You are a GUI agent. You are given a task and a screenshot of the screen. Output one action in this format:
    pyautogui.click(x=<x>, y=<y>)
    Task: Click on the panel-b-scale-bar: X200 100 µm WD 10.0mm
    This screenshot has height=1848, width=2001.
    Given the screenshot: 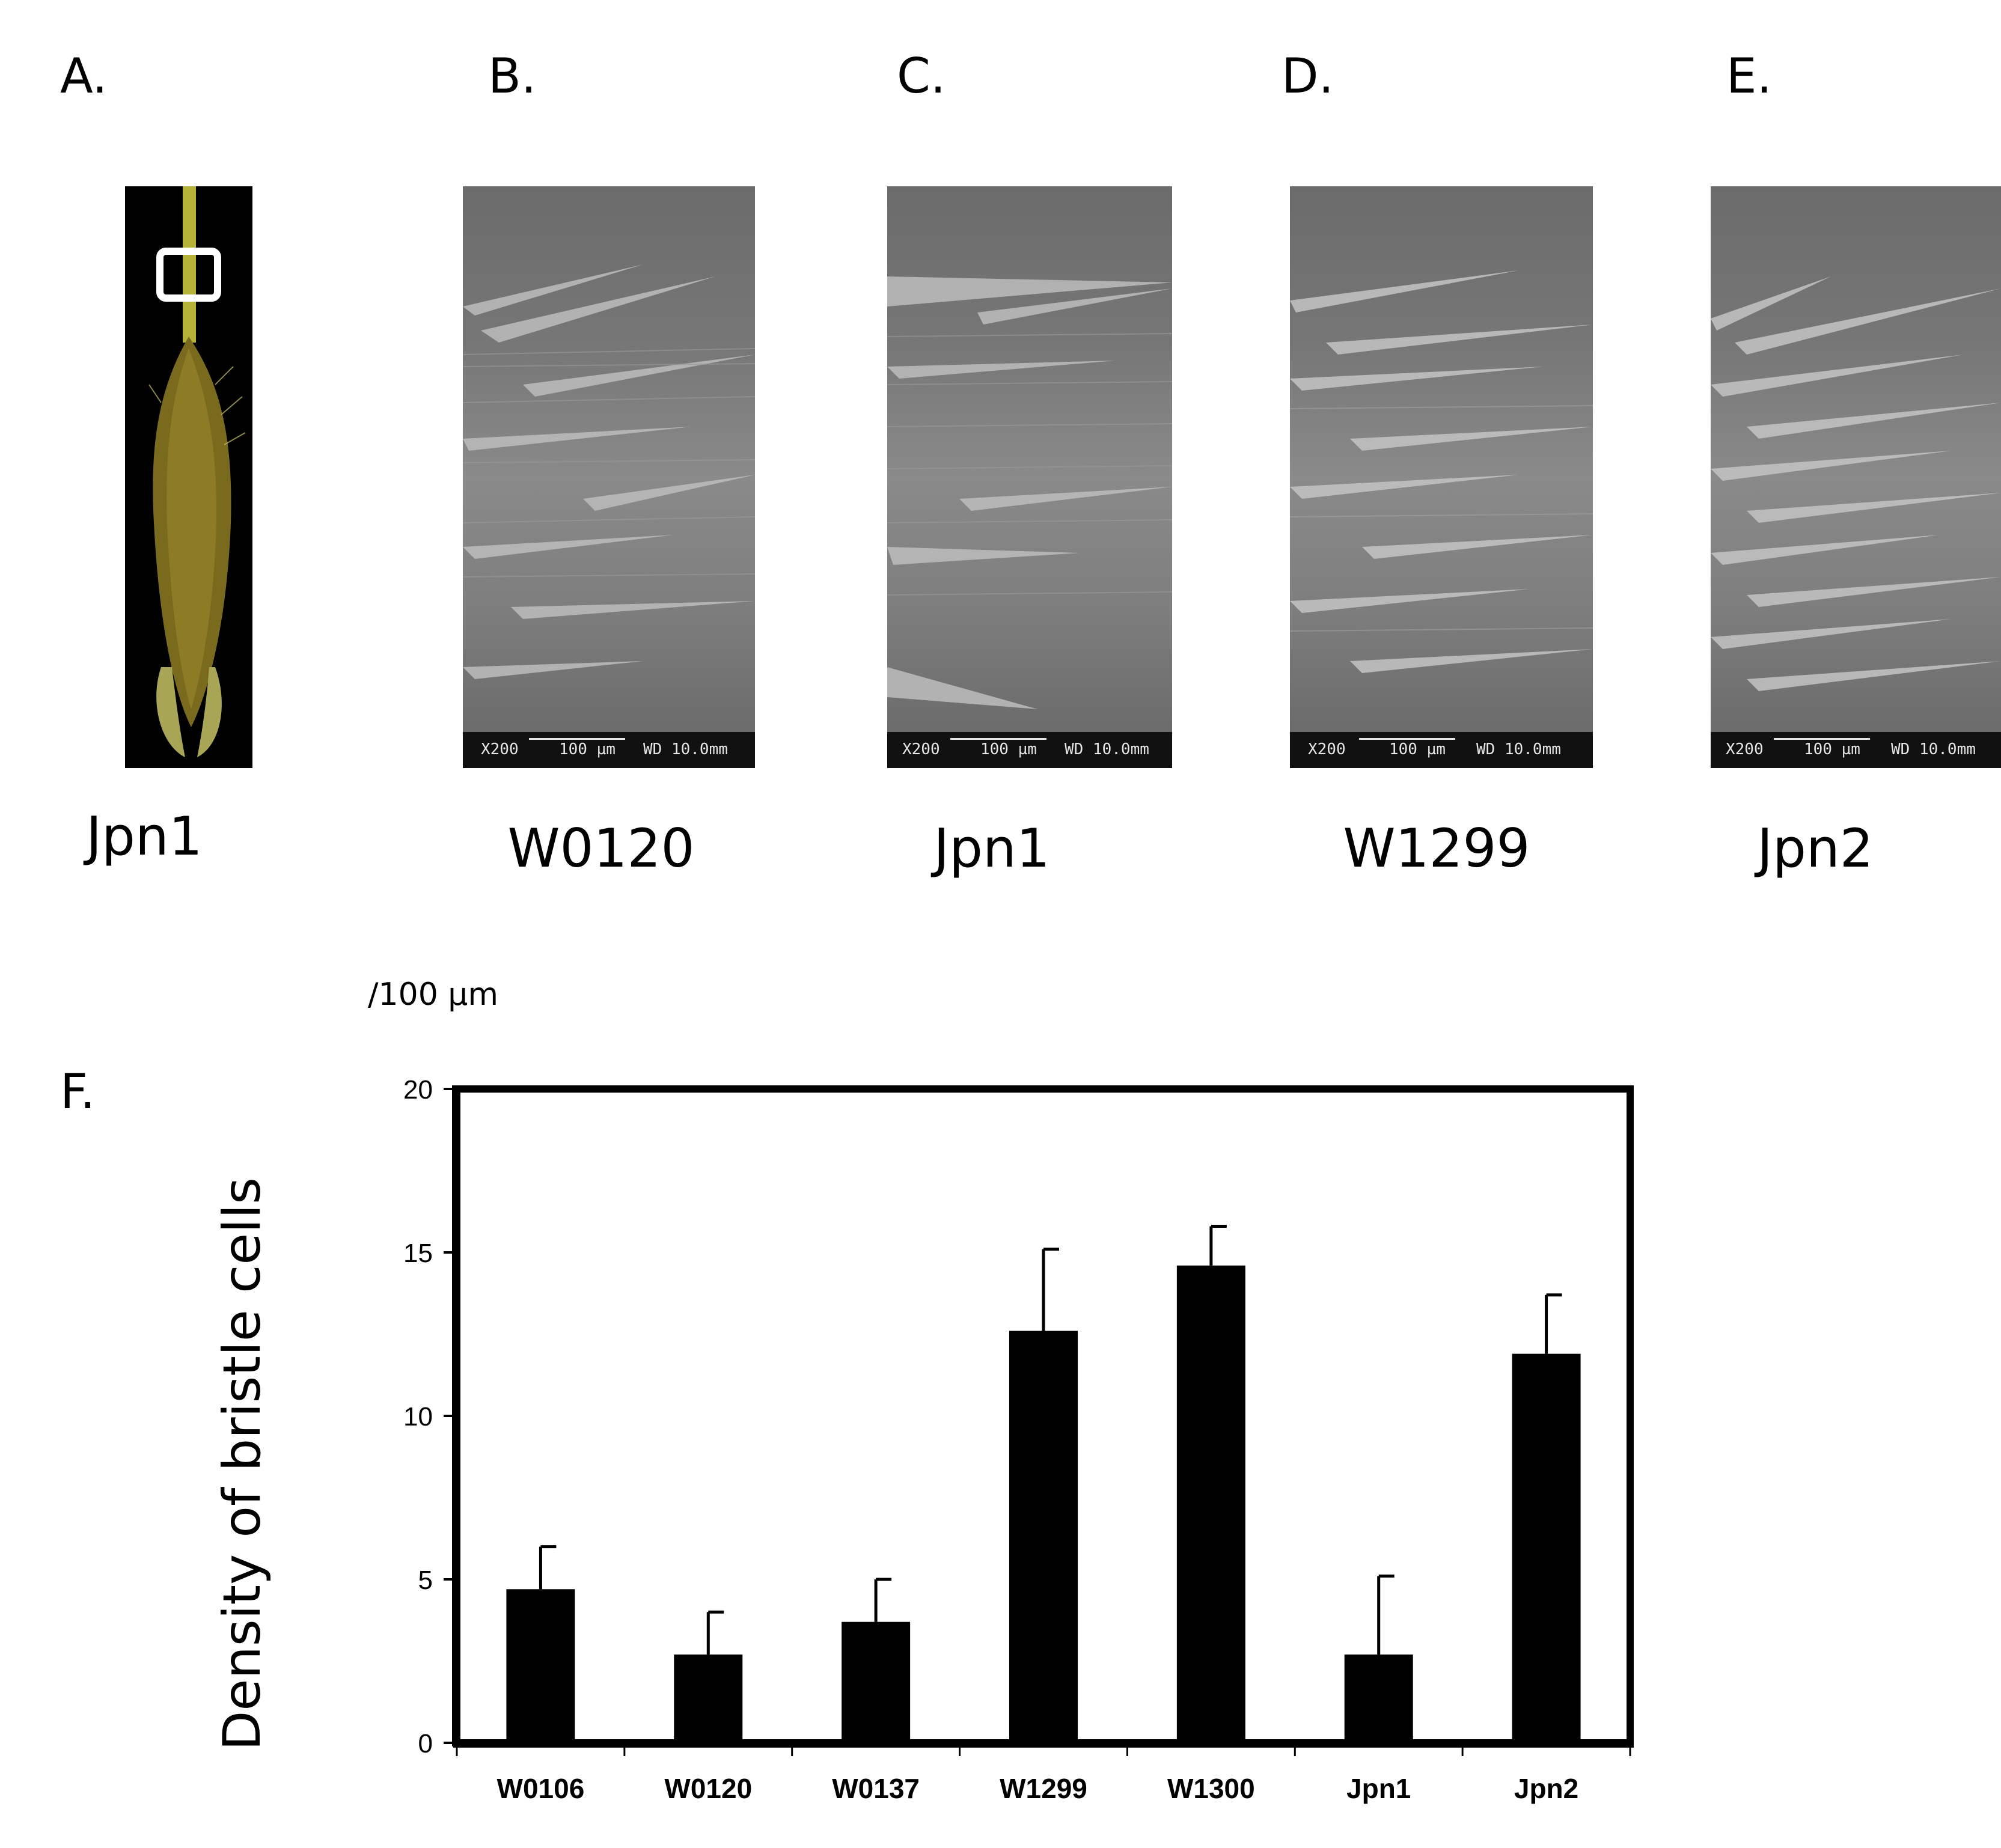 What is the action you would take?
    pyautogui.click(x=609, y=750)
    